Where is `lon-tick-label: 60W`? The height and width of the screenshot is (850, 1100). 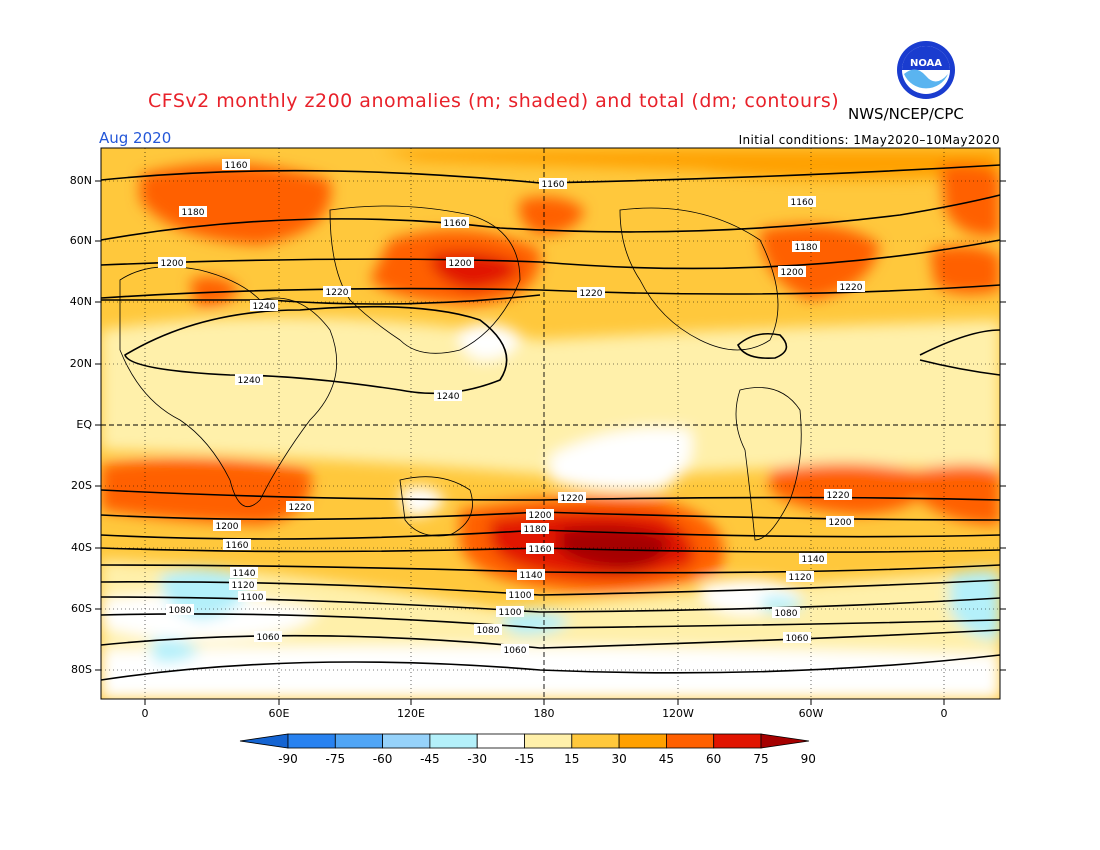 lon-tick-label: 60W is located at coordinates (811, 713).